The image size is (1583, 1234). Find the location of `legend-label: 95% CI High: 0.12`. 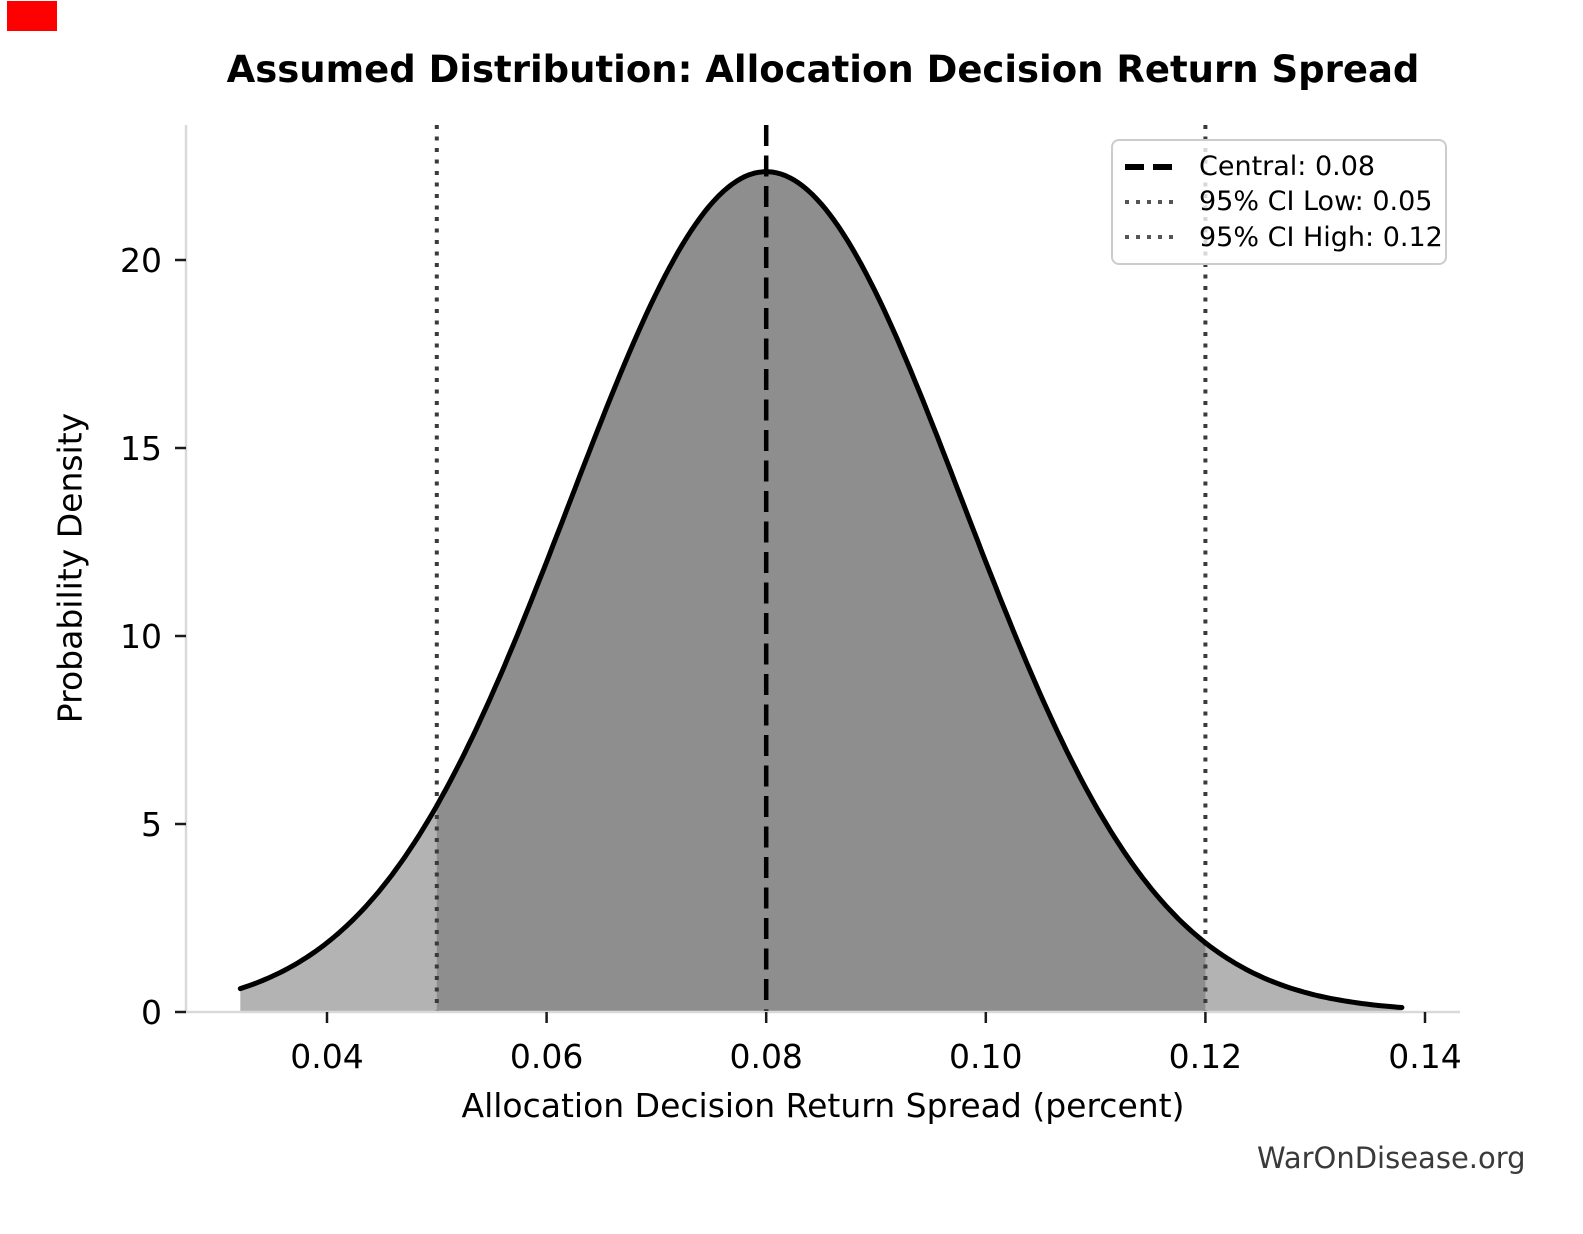

legend-label: 95% CI High: 0.12 is located at coordinates (1321, 237).